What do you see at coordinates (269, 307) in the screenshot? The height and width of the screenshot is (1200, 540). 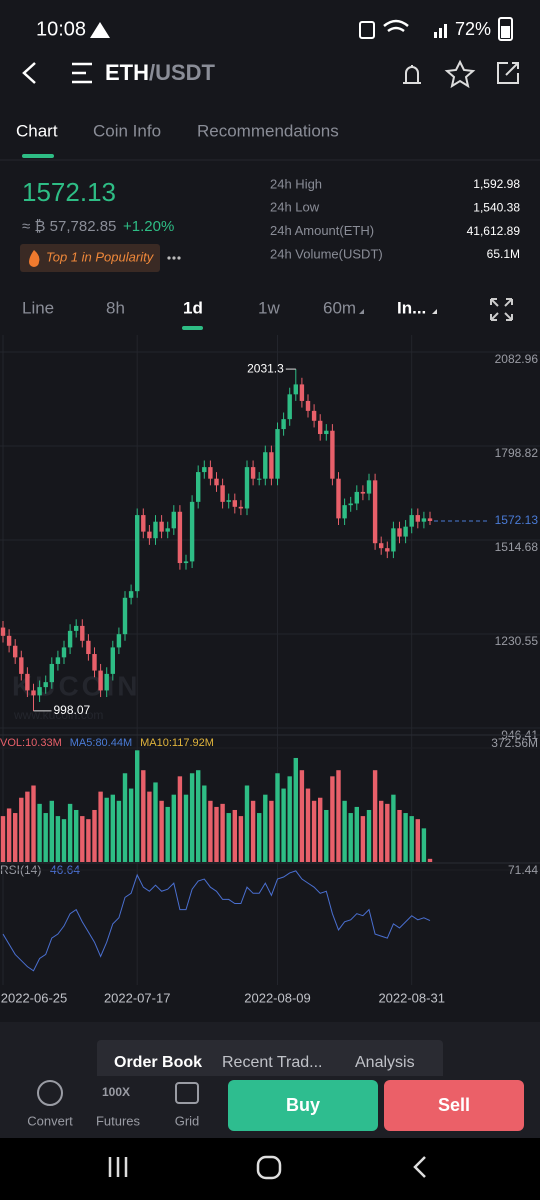 I see `interval-option: 1w` at bounding box center [269, 307].